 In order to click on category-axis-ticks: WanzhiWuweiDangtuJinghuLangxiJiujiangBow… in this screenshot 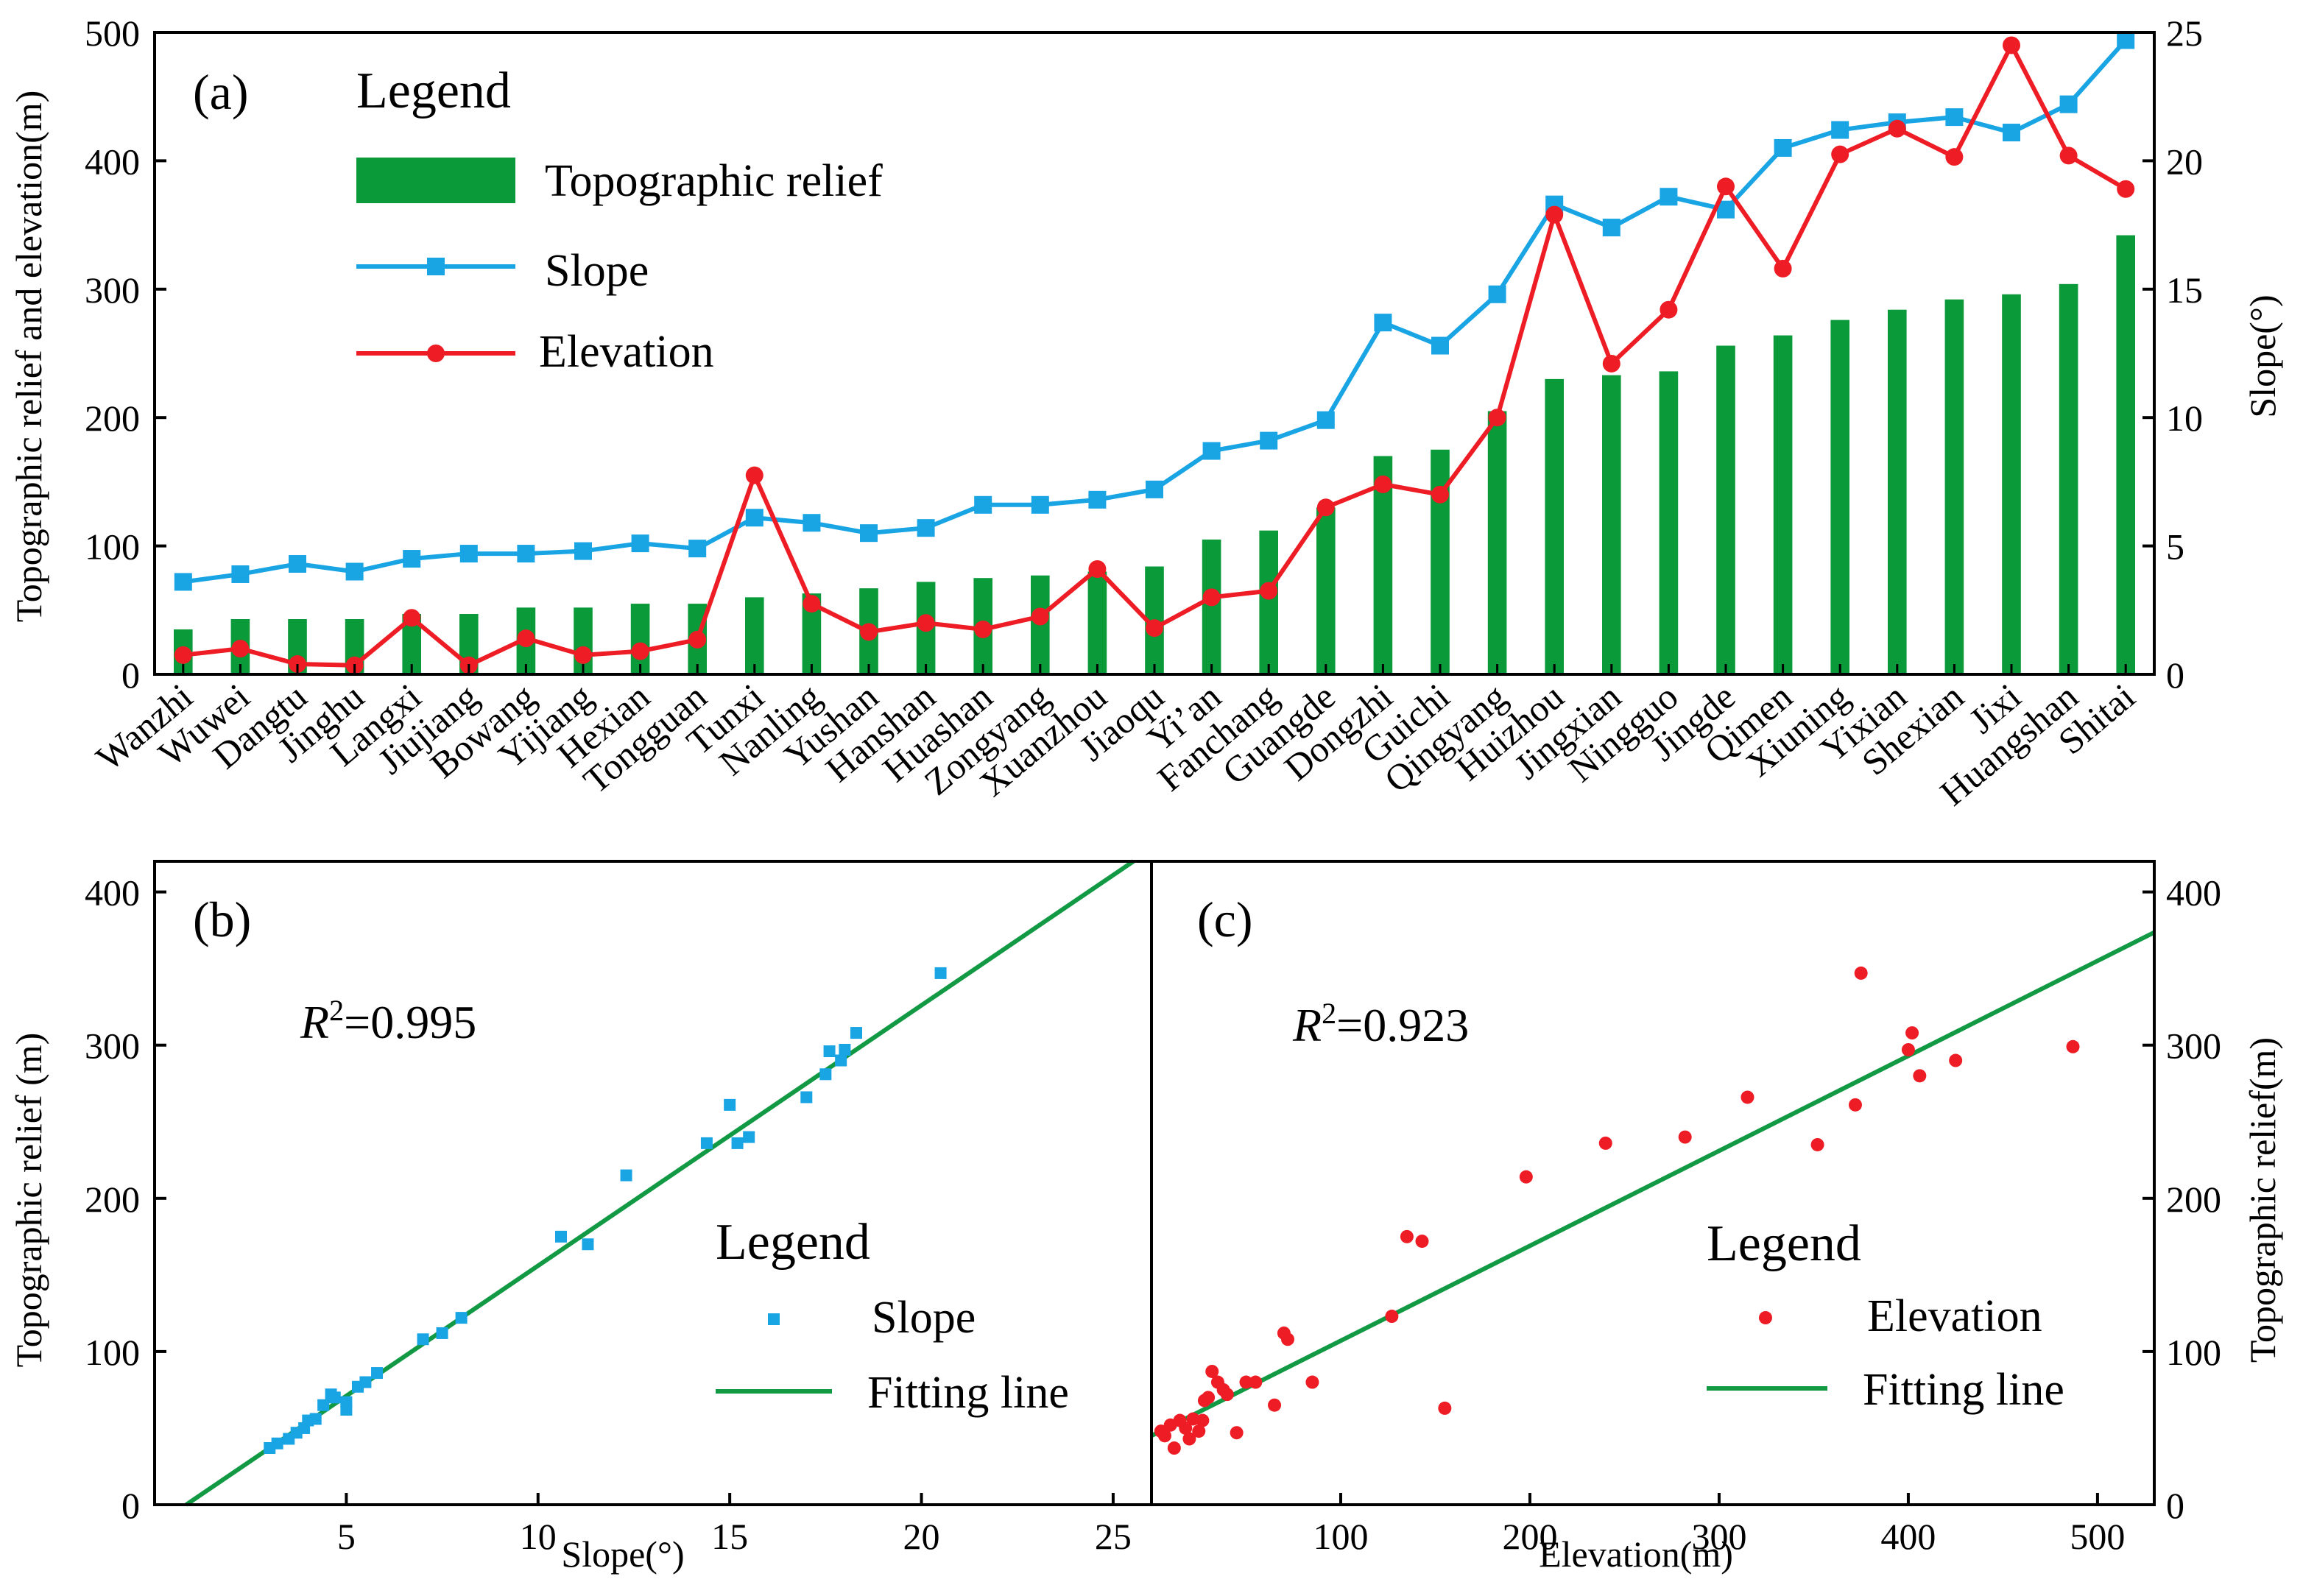, I will do `click(1115, 739)`.